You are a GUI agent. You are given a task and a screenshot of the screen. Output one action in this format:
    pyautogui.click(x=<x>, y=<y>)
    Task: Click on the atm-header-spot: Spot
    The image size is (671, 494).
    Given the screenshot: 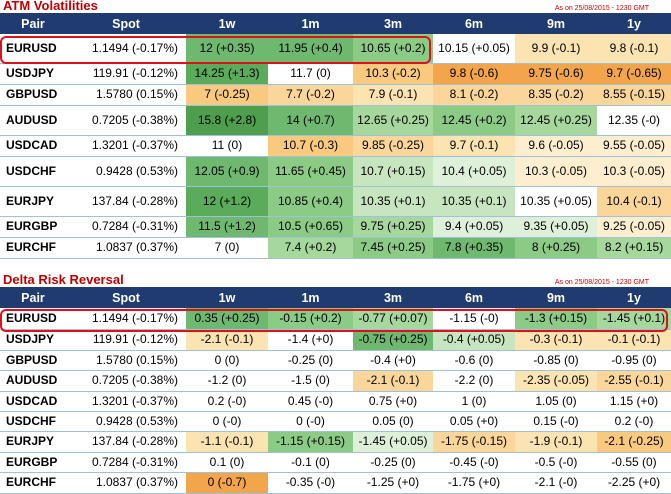 What is the action you would take?
    pyautogui.click(x=126, y=23)
    